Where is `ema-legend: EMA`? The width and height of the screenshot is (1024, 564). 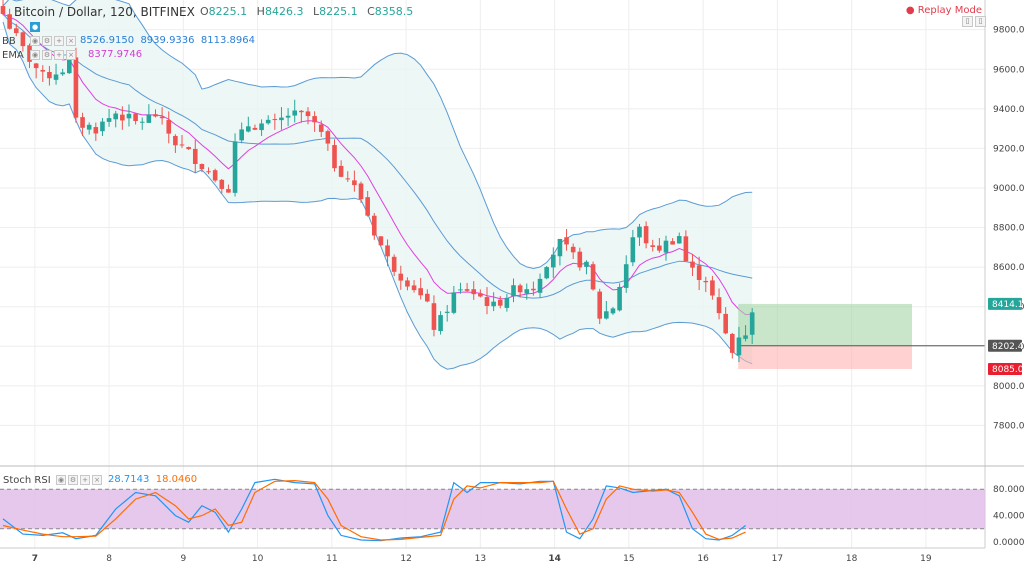
ema-legend: EMA is located at coordinates (13, 55).